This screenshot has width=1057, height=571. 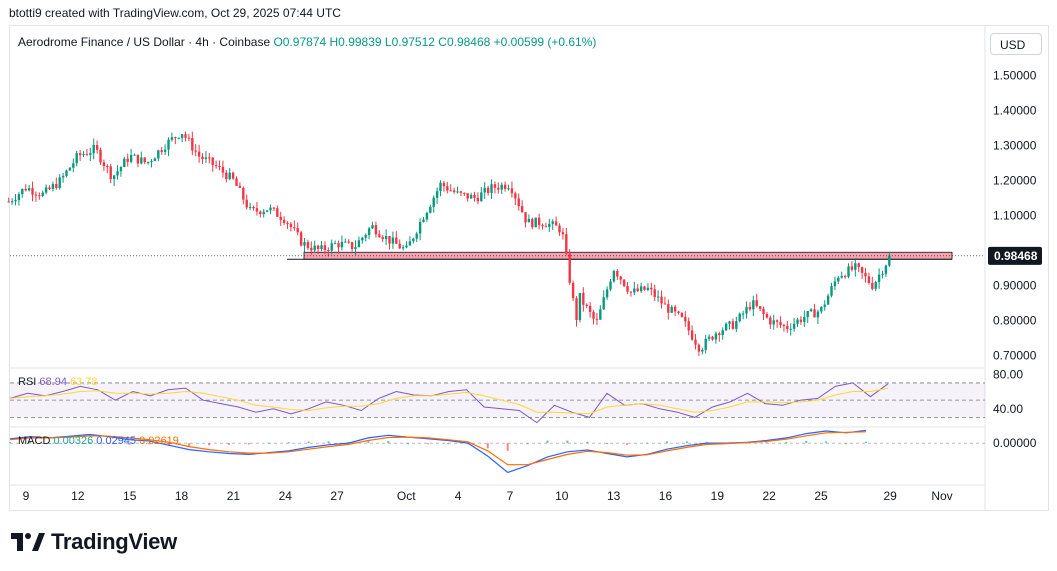 What do you see at coordinates (449, 401) in the screenshot?
I see `rsi-ma-line` at bounding box center [449, 401].